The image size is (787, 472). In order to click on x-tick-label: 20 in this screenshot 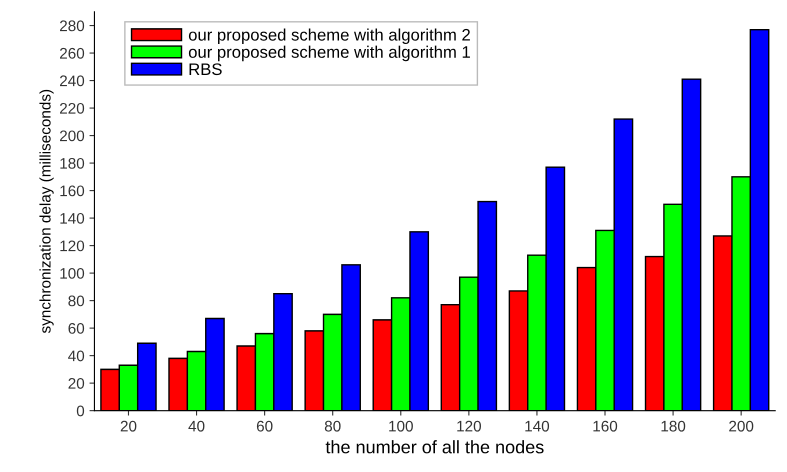, I will do `click(128, 426)`.